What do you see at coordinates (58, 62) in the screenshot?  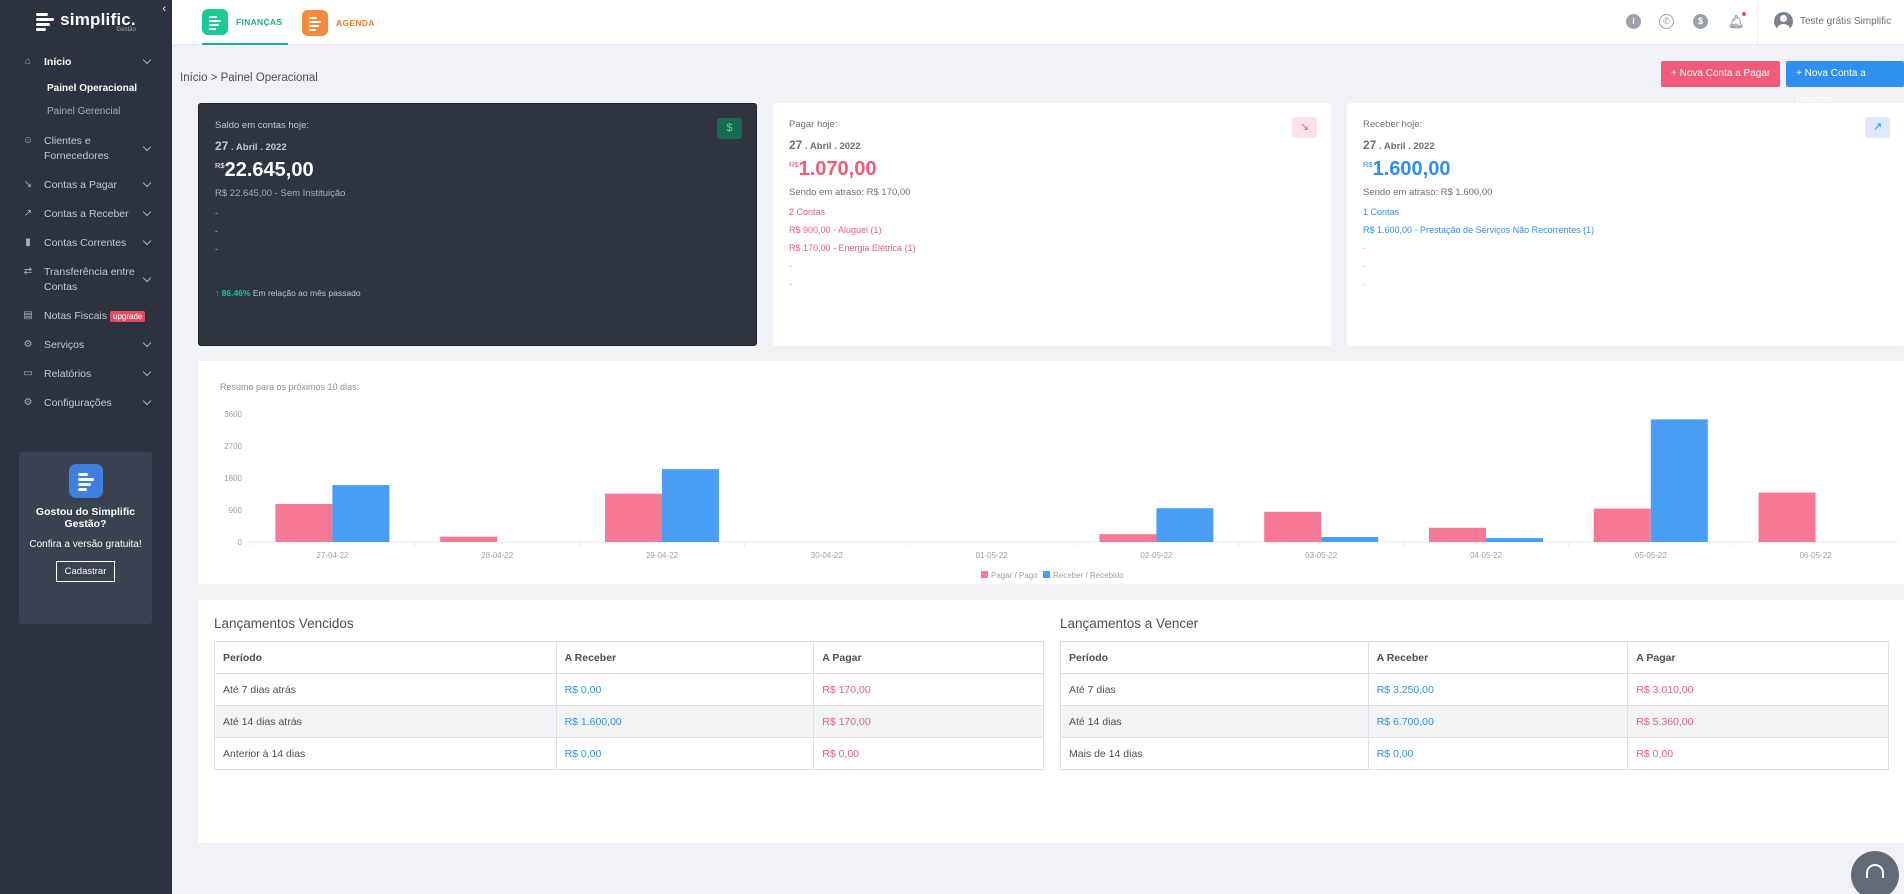 I see `sidebar-item-label: Início` at bounding box center [58, 62].